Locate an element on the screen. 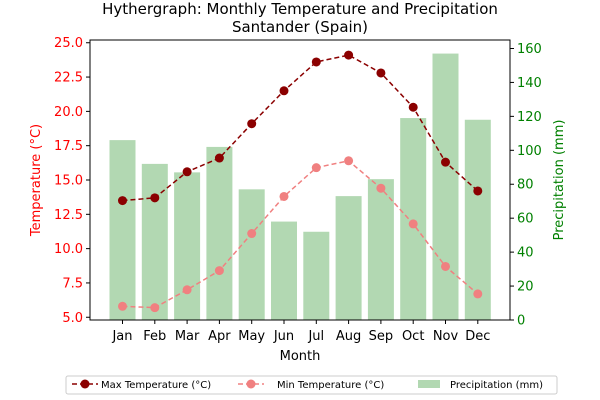 This screenshot has width=600, height=400. left-y-axis-ticks: 5.0 7.5 10.0 12.5 15.0 17.5 20.0 22.5 25.0 is located at coordinates (72, 181).